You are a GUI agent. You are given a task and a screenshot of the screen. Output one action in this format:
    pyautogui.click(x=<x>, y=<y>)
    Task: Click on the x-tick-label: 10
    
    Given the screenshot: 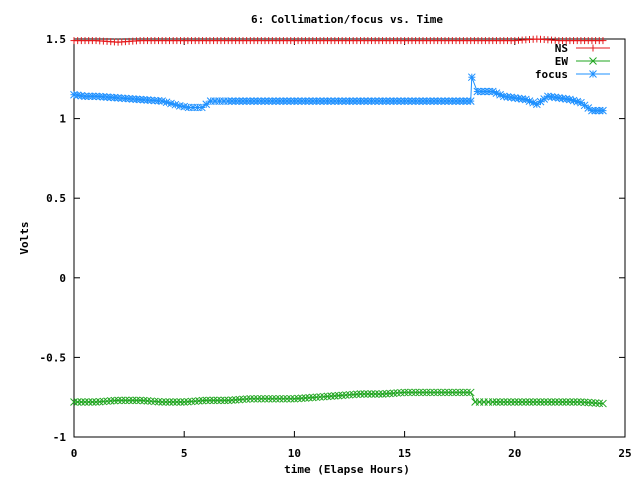 What is the action you would take?
    pyautogui.click(x=294, y=453)
    